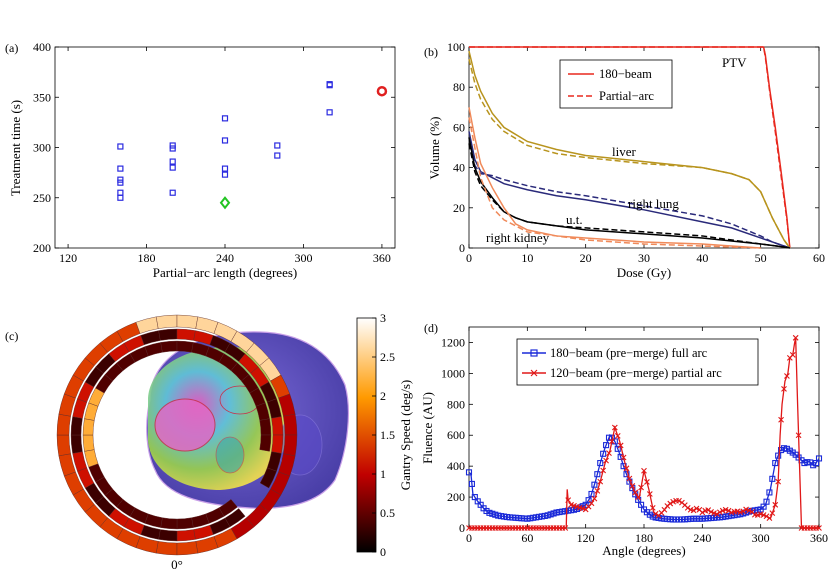  What do you see at coordinates (624, 151) in the screenshot?
I see `label-liver: liver` at bounding box center [624, 151].